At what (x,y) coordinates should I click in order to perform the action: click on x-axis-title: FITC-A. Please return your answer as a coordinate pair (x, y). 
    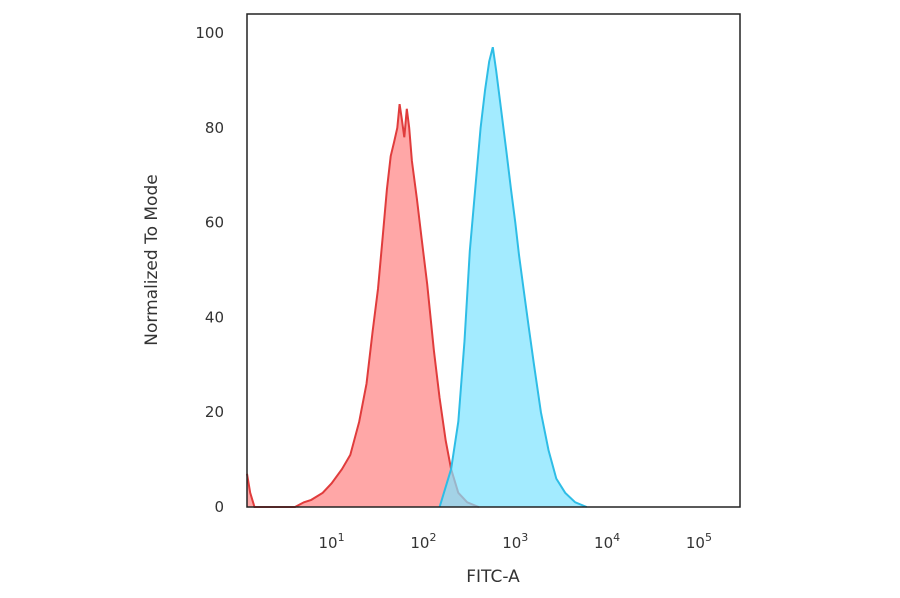
    Looking at the image, I should click on (493, 577).